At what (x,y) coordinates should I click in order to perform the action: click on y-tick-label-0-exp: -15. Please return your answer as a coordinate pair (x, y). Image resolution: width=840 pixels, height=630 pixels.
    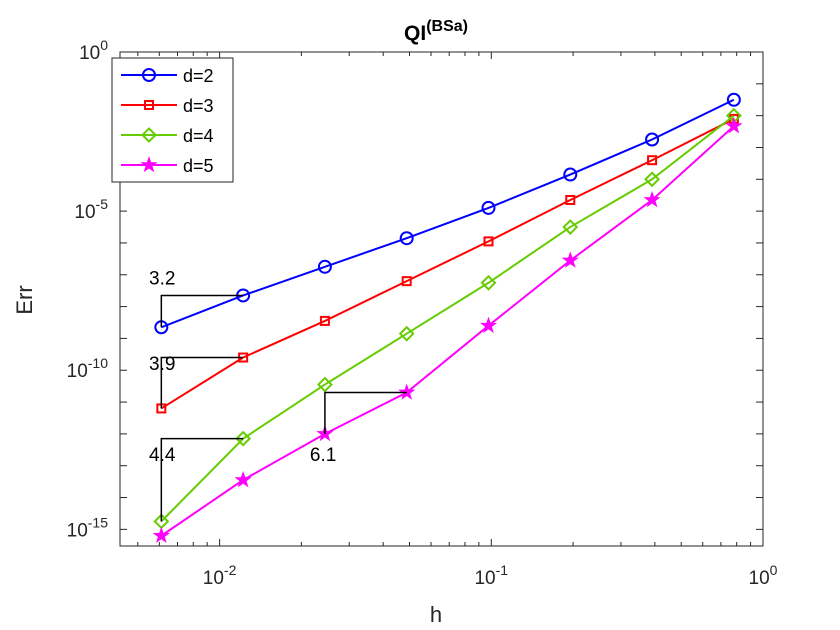
    Looking at the image, I should click on (98, 522).